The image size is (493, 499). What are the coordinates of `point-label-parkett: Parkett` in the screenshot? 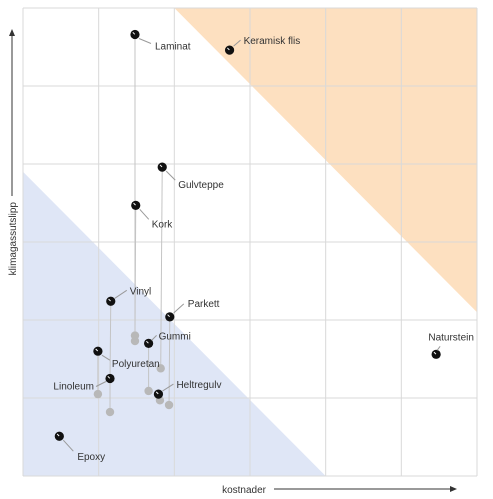 It's located at (204, 304).